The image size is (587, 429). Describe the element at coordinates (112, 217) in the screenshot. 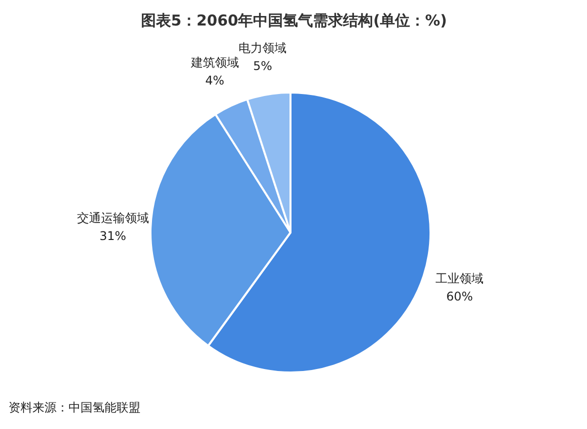

I see `slice-label: 交通运输领域` at that location.